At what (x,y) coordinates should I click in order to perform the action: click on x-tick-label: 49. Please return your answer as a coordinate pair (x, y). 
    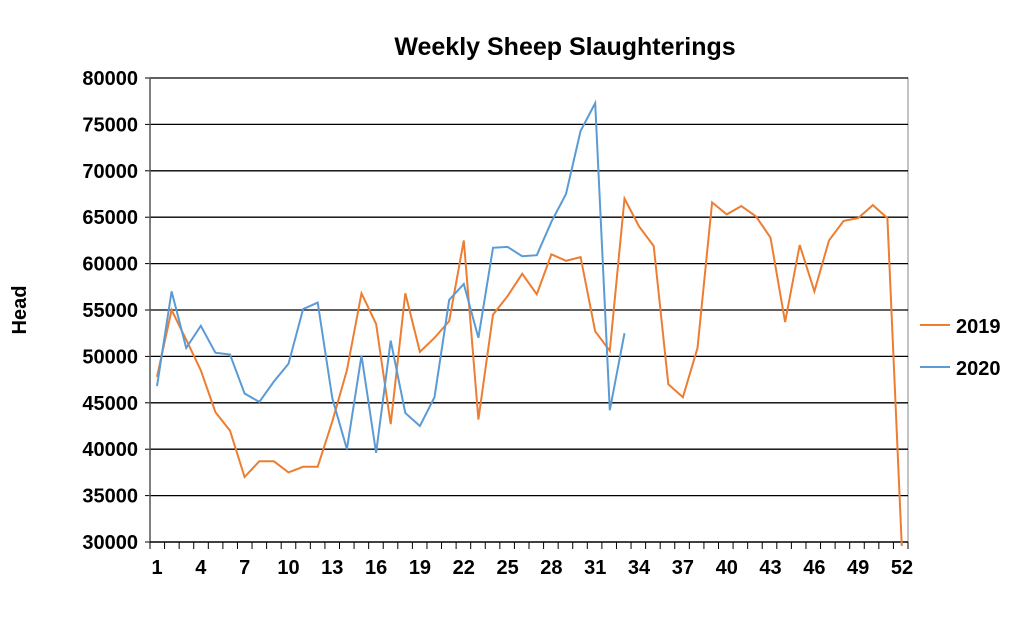
    Looking at the image, I should click on (858, 568).